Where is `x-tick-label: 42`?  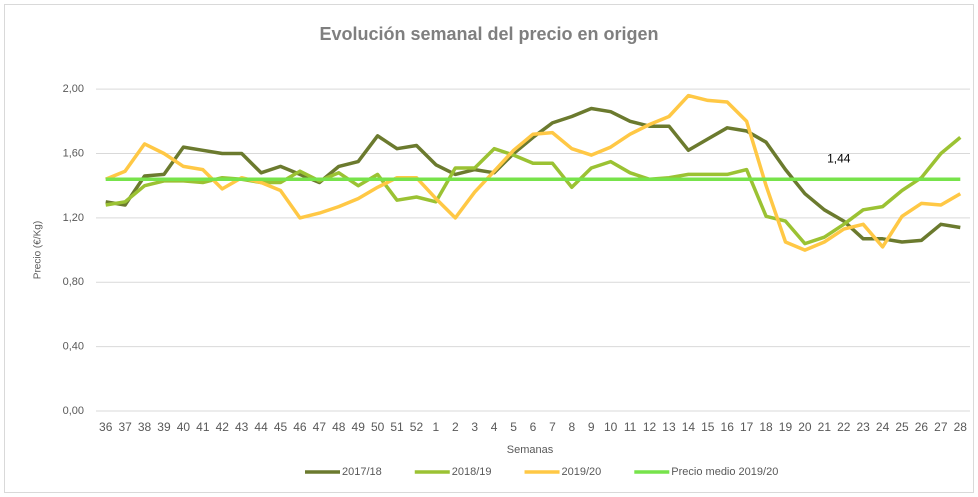 x-tick-label: 42 is located at coordinates (223, 427).